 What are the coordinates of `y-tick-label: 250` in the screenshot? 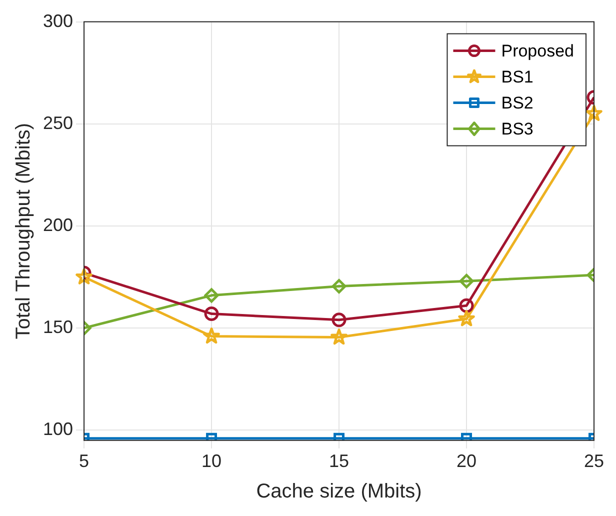 It's located at (58, 122).